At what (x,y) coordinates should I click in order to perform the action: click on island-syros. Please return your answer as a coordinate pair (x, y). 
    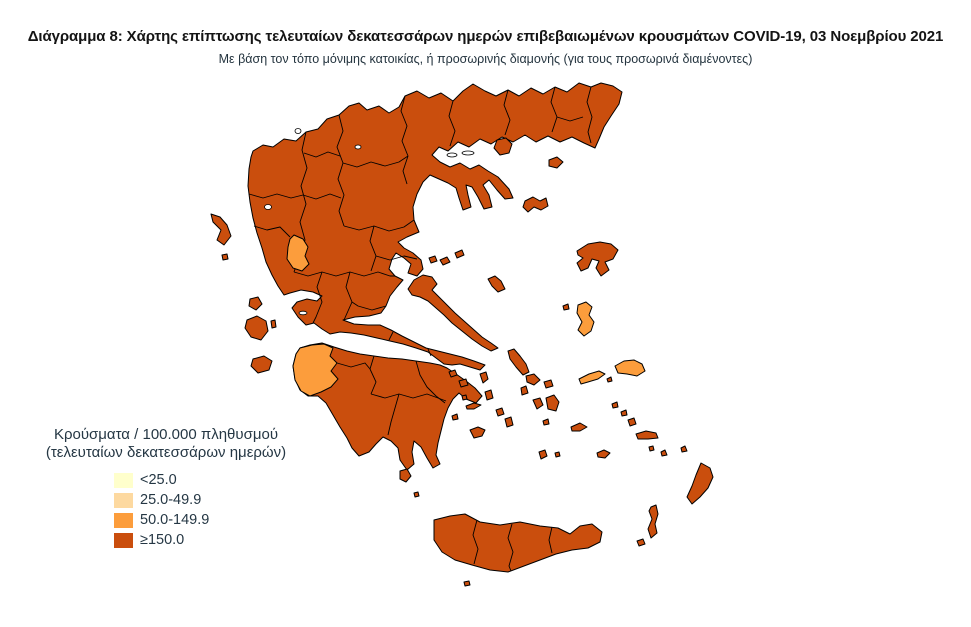
    Looking at the image, I should click on (524, 390).